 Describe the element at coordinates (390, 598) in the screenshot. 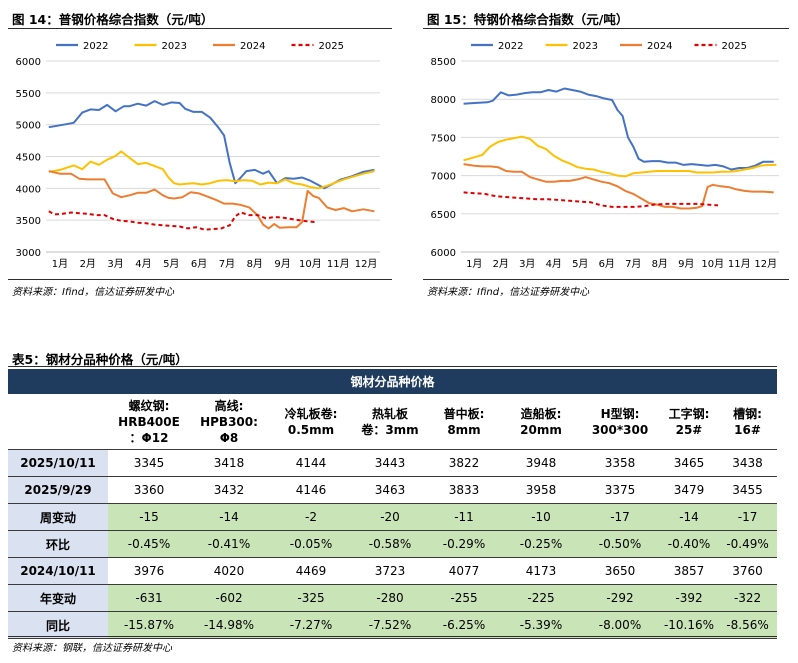

I see `table-cell: -280` at that location.